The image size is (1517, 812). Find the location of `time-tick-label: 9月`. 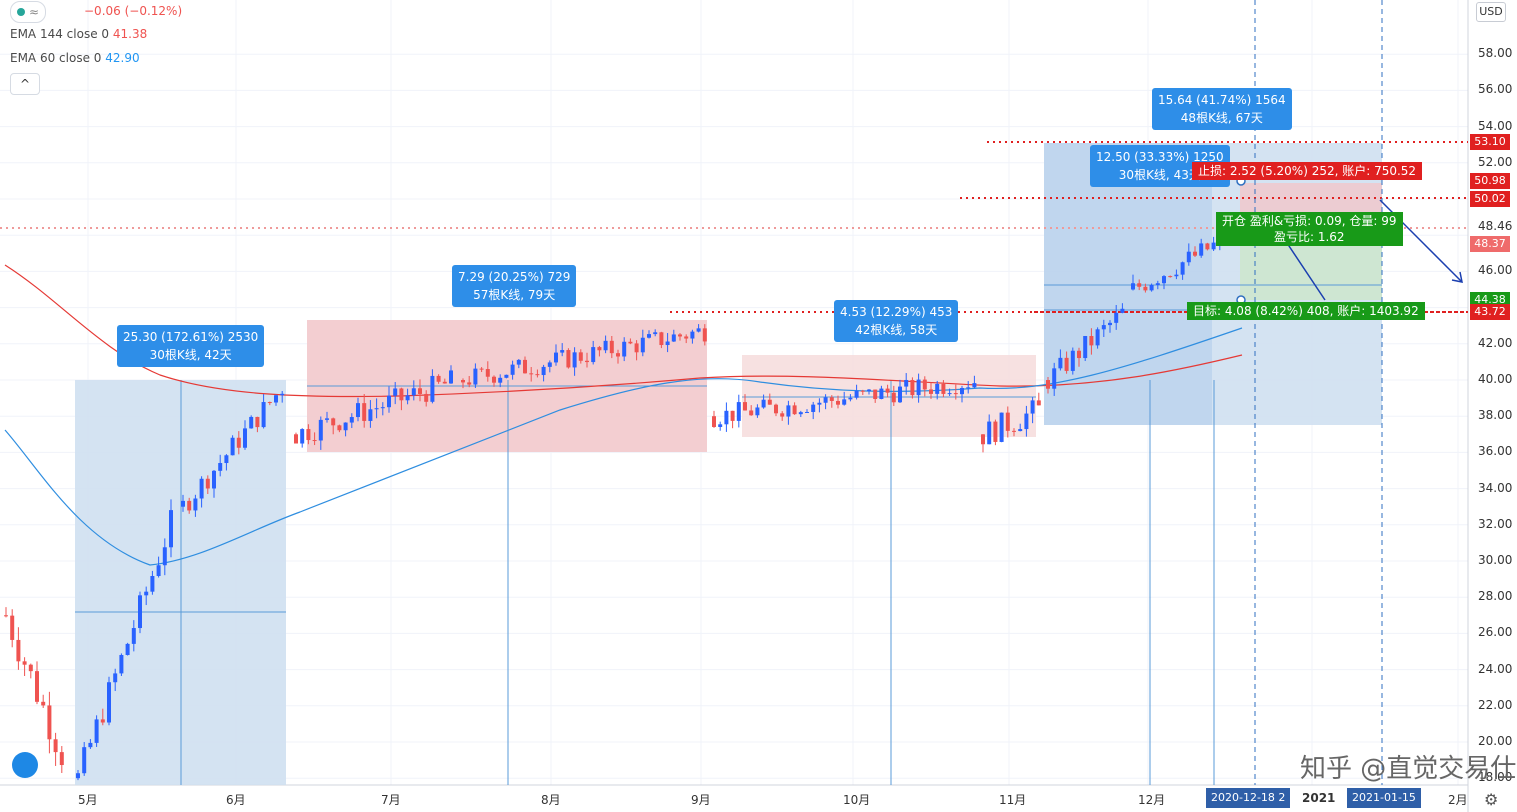

time-tick-label: 9月 is located at coordinates (701, 800).